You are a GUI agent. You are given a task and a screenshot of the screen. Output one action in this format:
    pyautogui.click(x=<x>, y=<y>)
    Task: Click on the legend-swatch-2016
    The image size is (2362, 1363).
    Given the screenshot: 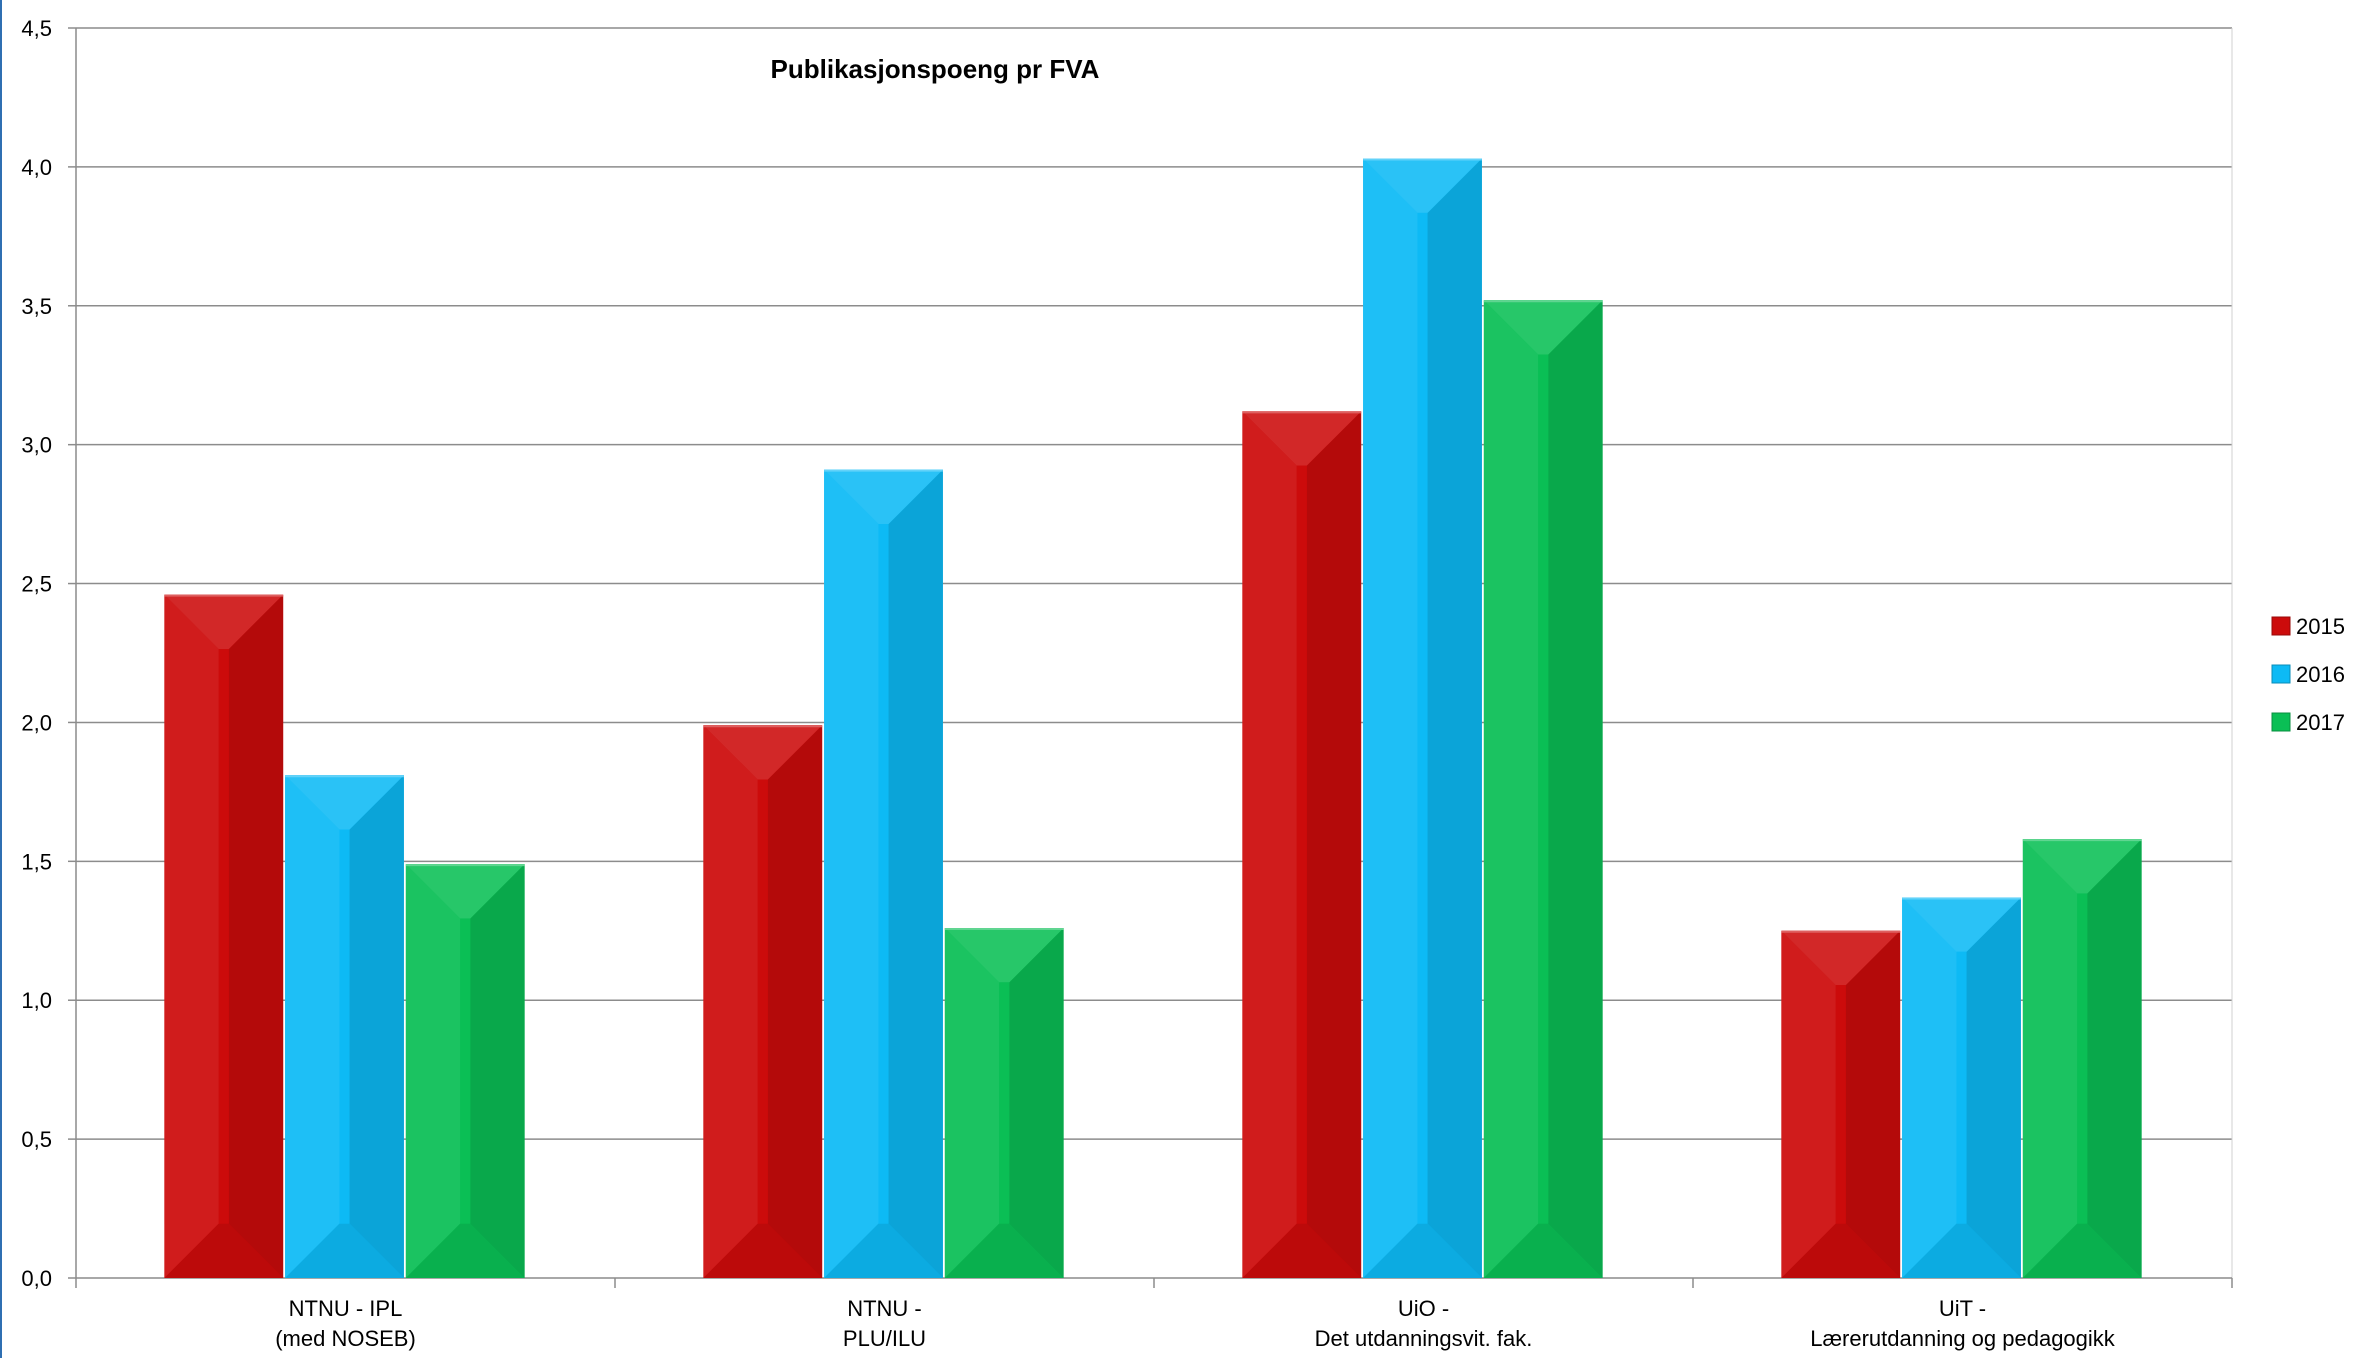 What is the action you would take?
    pyautogui.click(x=2281, y=674)
    